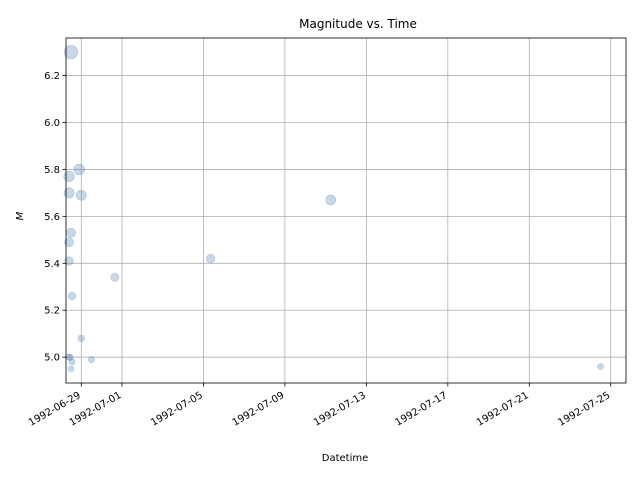 The image size is (640, 480). What do you see at coordinates (358, 24) in the screenshot?
I see `chart-title: Magnitude vs. Time` at bounding box center [358, 24].